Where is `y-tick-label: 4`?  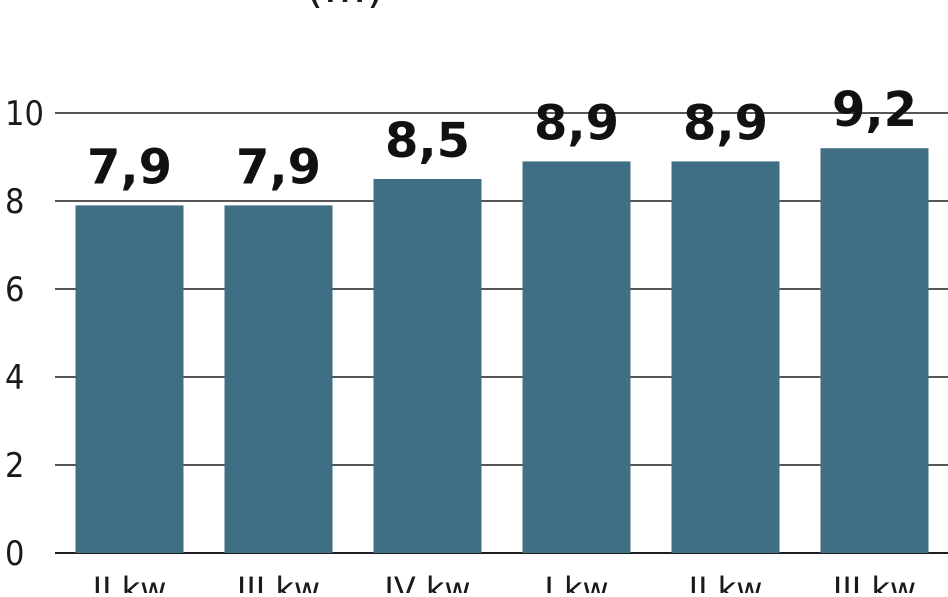 y-tick-label: 4 is located at coordinates (14, 378).